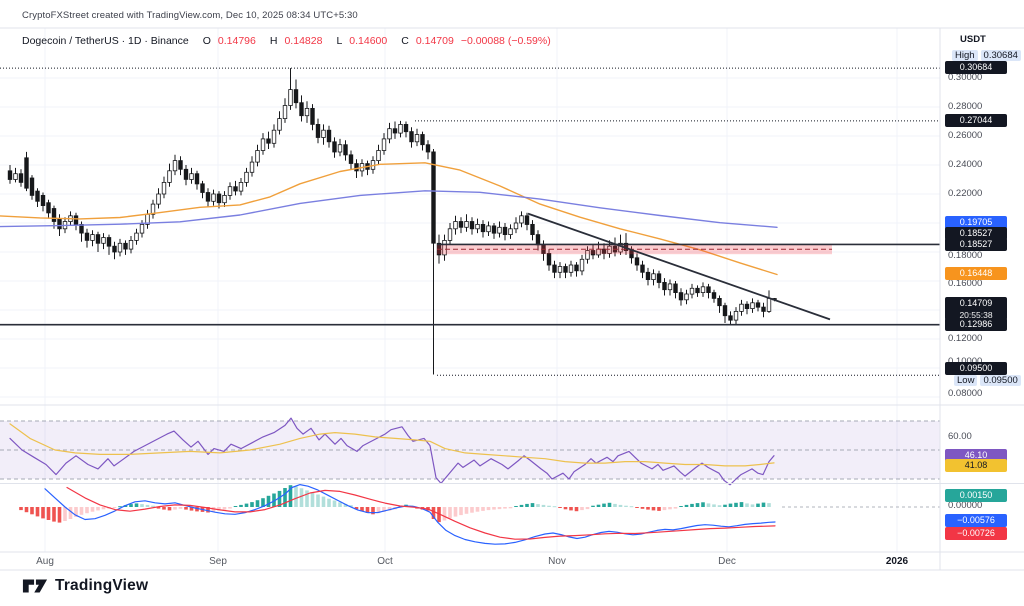  What do you see at coordinates (965, 55) in the screenshot?
I see `high-label: High` at bounding box center [965, 55].